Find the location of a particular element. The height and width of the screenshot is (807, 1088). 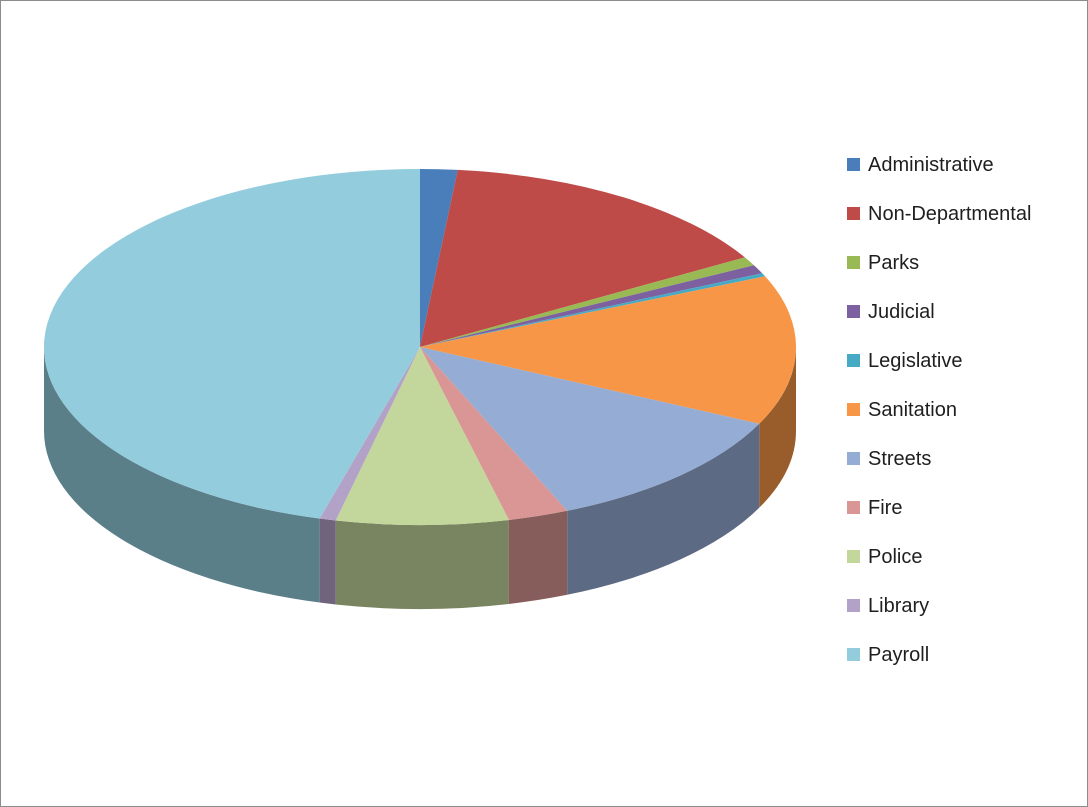

pie-slice-non-departmental is located at coordinates (582, 258).